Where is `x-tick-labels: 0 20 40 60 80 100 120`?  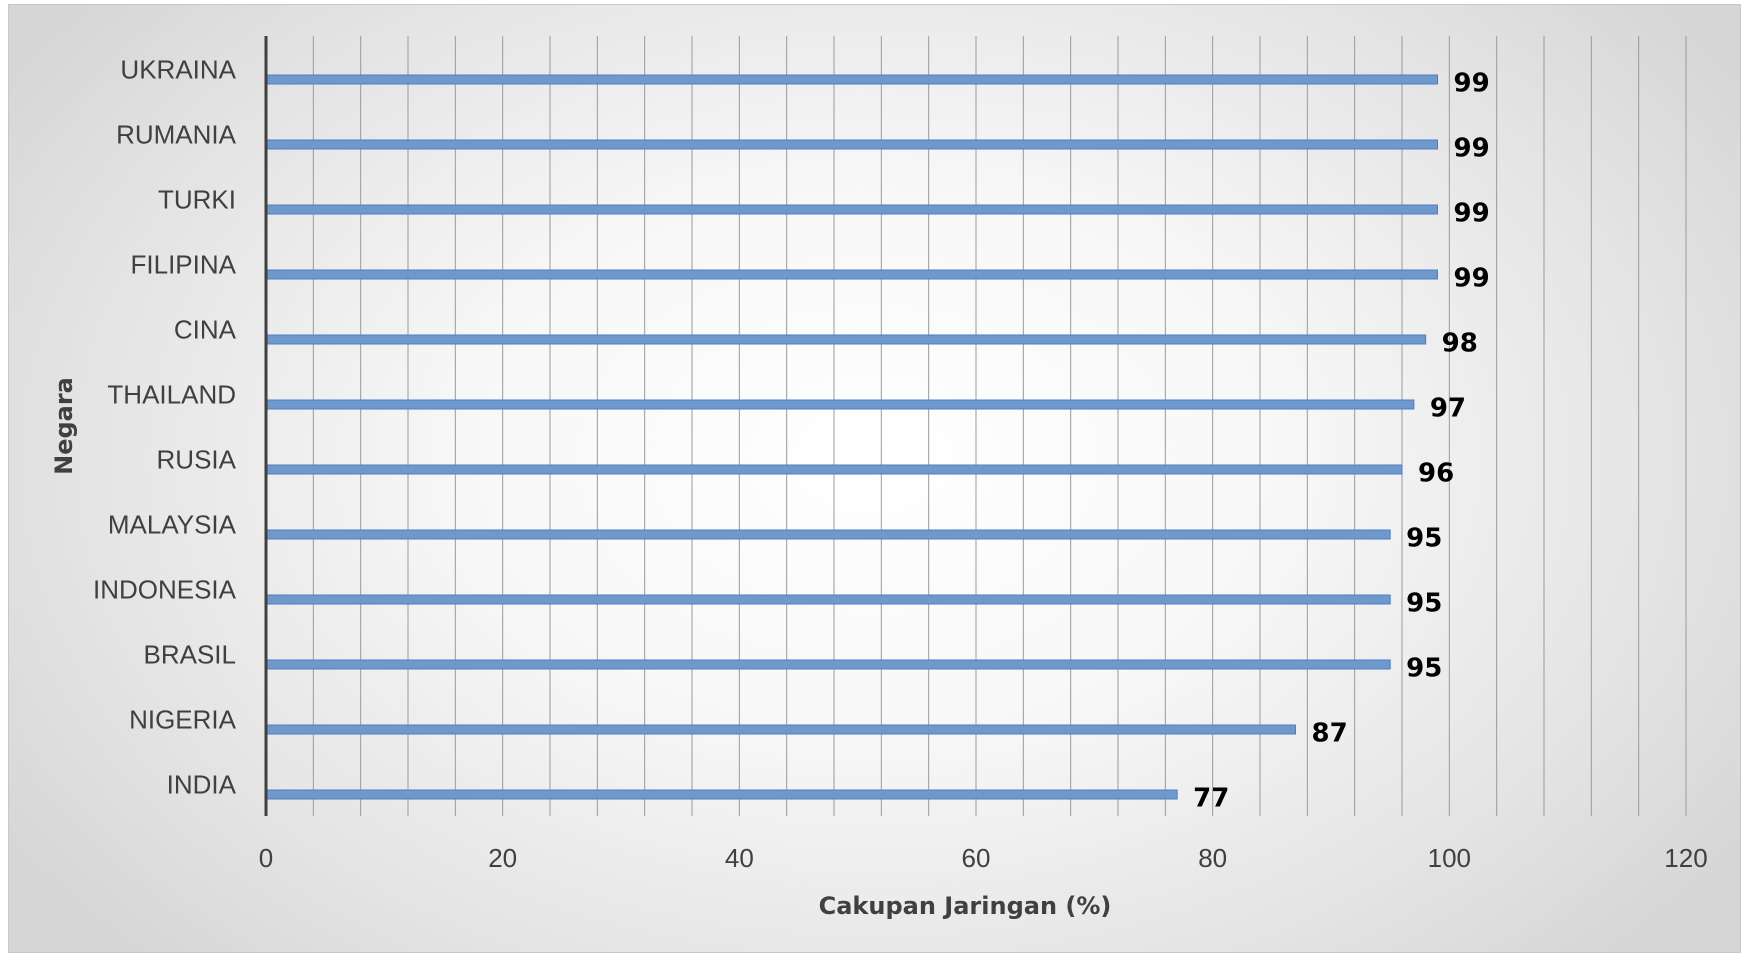
x-tick-labels: 0 20 40 60 80 100 120 is located at coordinates (983, 858).